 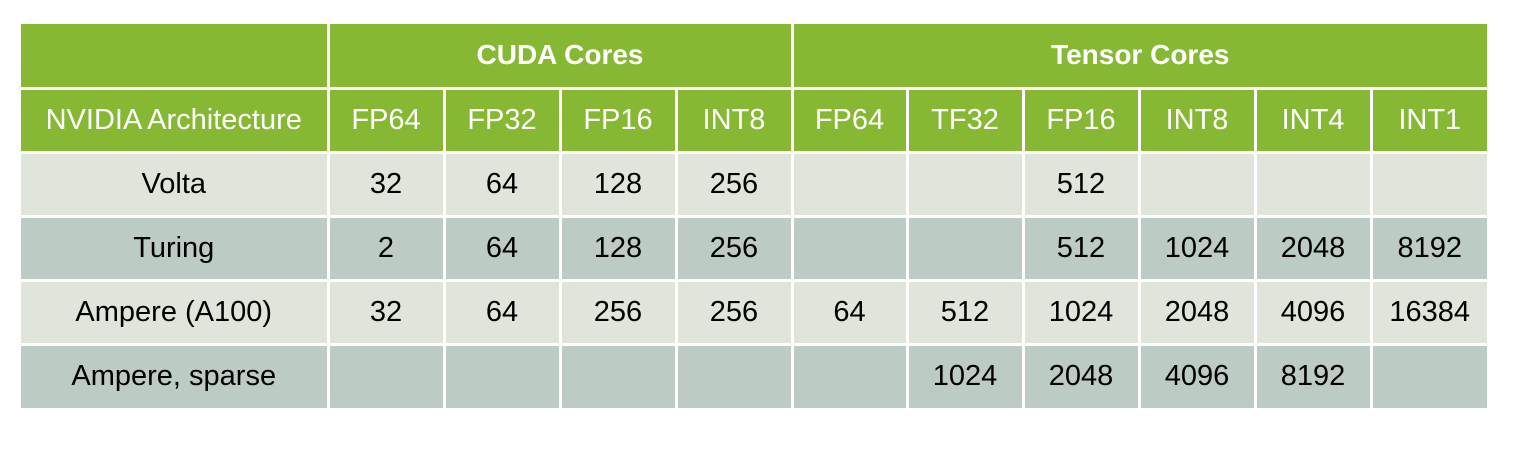 What do you see at coordinates (175, 57) in the screenshot?
I see `corner-header-cell` at bounding box center [175, 57].